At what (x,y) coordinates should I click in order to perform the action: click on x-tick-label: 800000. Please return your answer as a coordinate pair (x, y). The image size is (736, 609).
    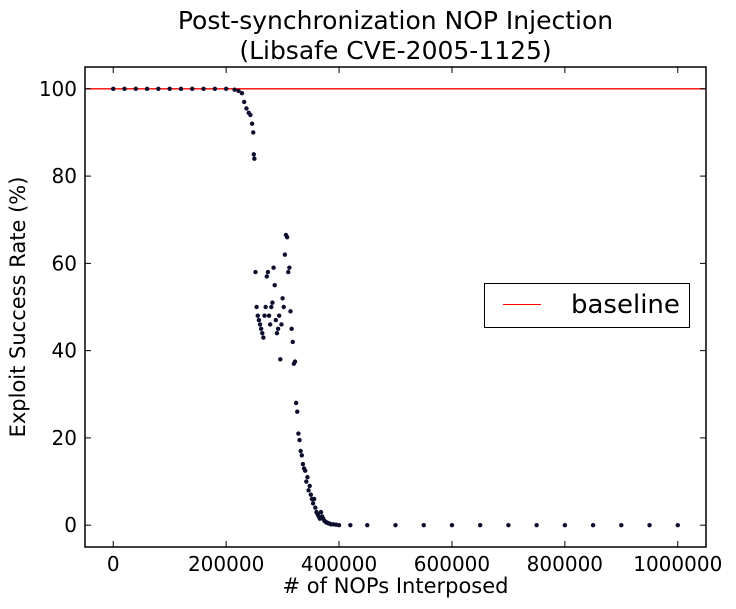
    Looking at the image, I should click on (565, 564).